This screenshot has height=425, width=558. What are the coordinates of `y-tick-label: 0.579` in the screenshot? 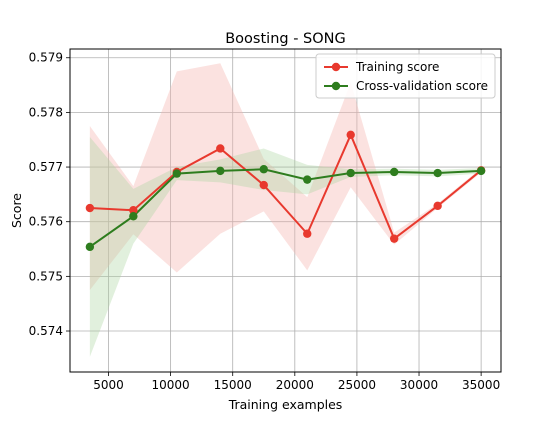 It's located at (46, 58).